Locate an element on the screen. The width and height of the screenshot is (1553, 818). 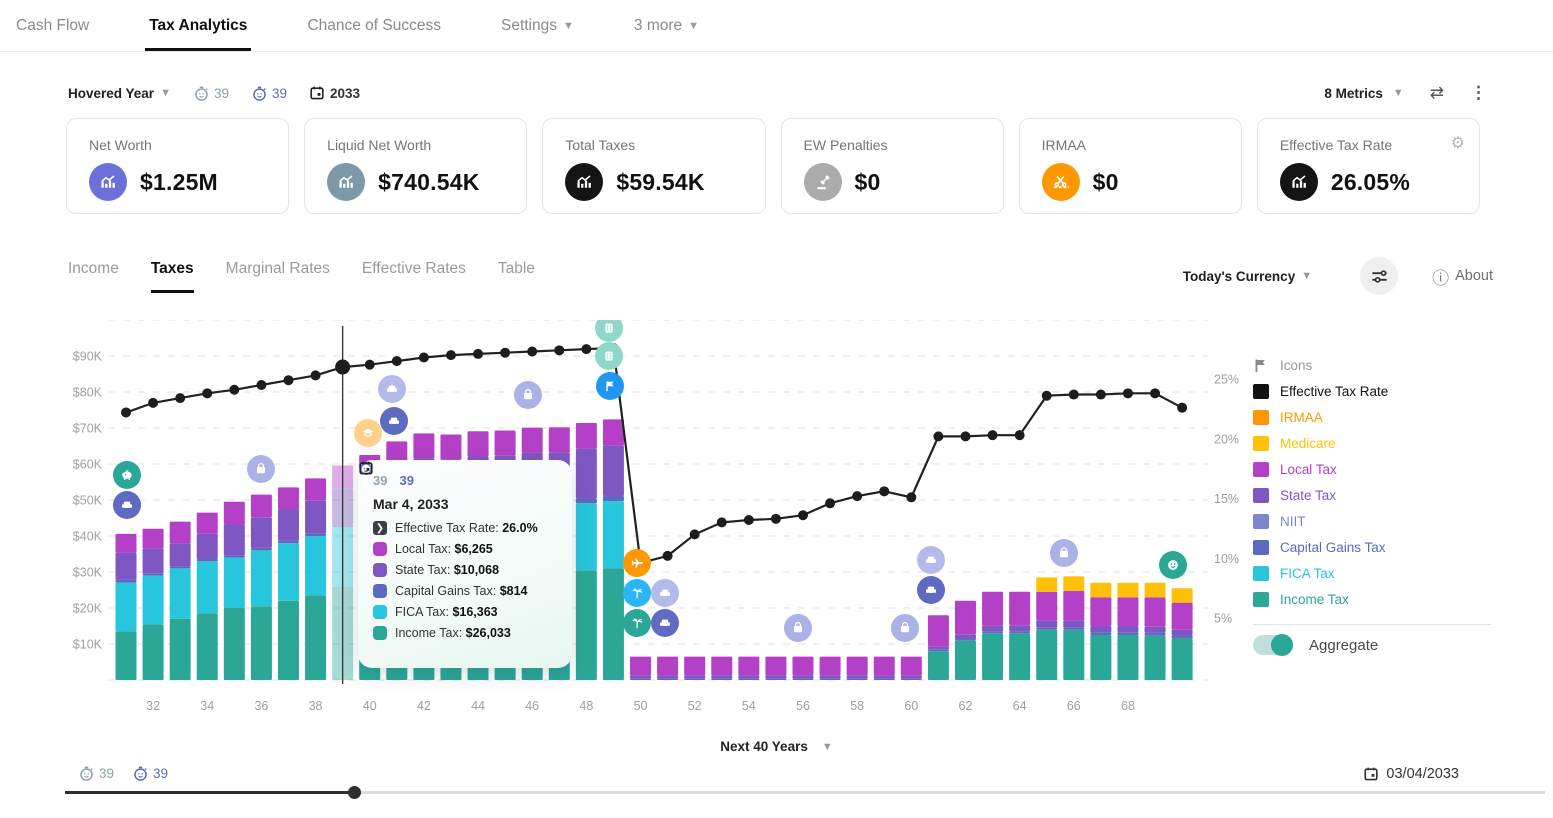
tab-table: Table is located at coordinates (516, 268).